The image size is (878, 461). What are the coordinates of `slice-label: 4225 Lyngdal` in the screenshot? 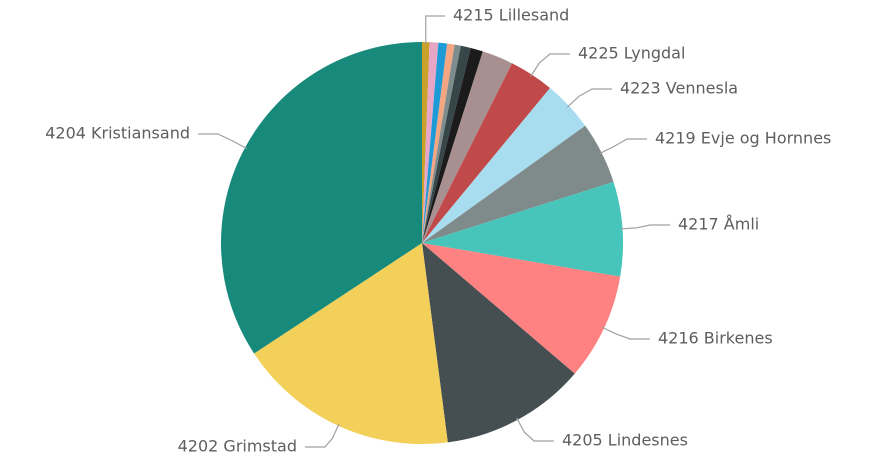 It's located at (631, 53).